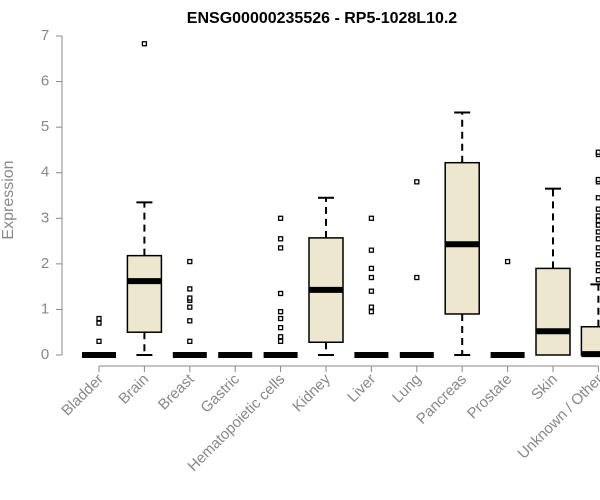 This screenshot has width=600, height=500. I want to click on y-tick-label: 7, so click(45, 35).